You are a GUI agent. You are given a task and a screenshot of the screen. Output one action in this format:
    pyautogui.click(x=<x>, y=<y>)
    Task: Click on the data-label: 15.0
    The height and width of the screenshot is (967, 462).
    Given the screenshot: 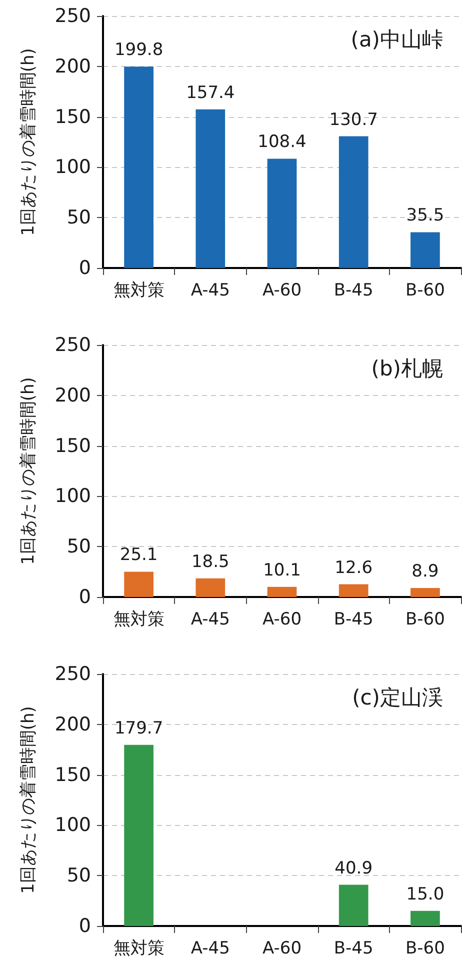 What is the action you would take?
    pyautogui.click(x=425, y=894)
    